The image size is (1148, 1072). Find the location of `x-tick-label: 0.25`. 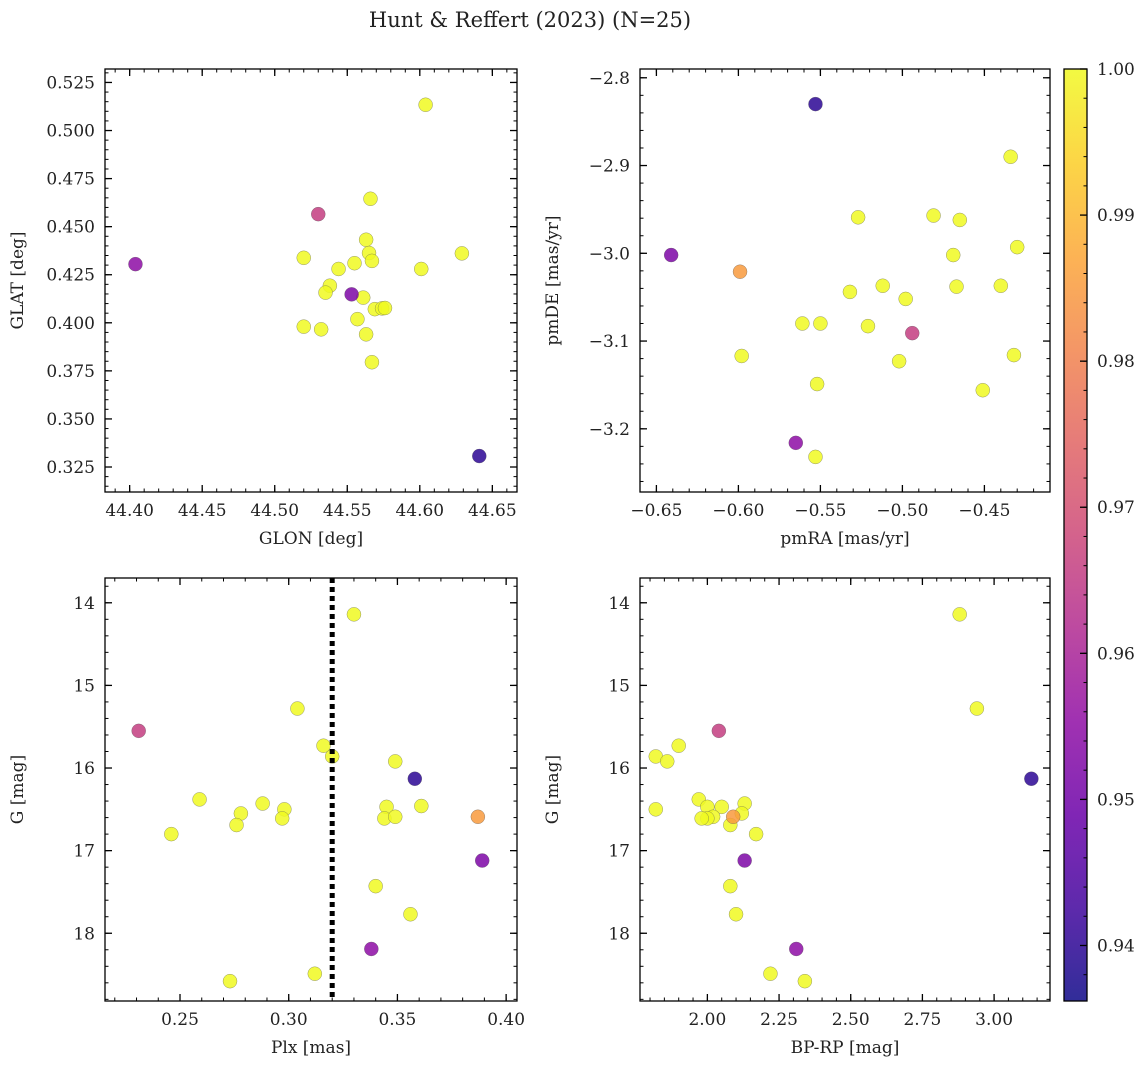

x-tick-label: 0.25 is located at coordinates (180, 1020).